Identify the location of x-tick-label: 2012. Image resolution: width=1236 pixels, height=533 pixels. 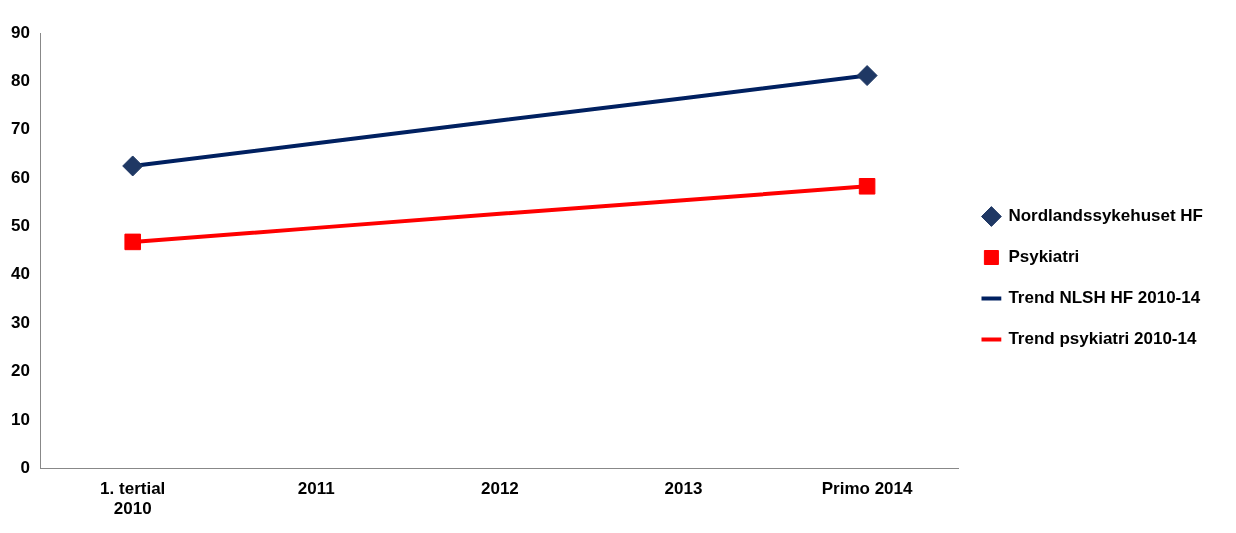
(499, 489).